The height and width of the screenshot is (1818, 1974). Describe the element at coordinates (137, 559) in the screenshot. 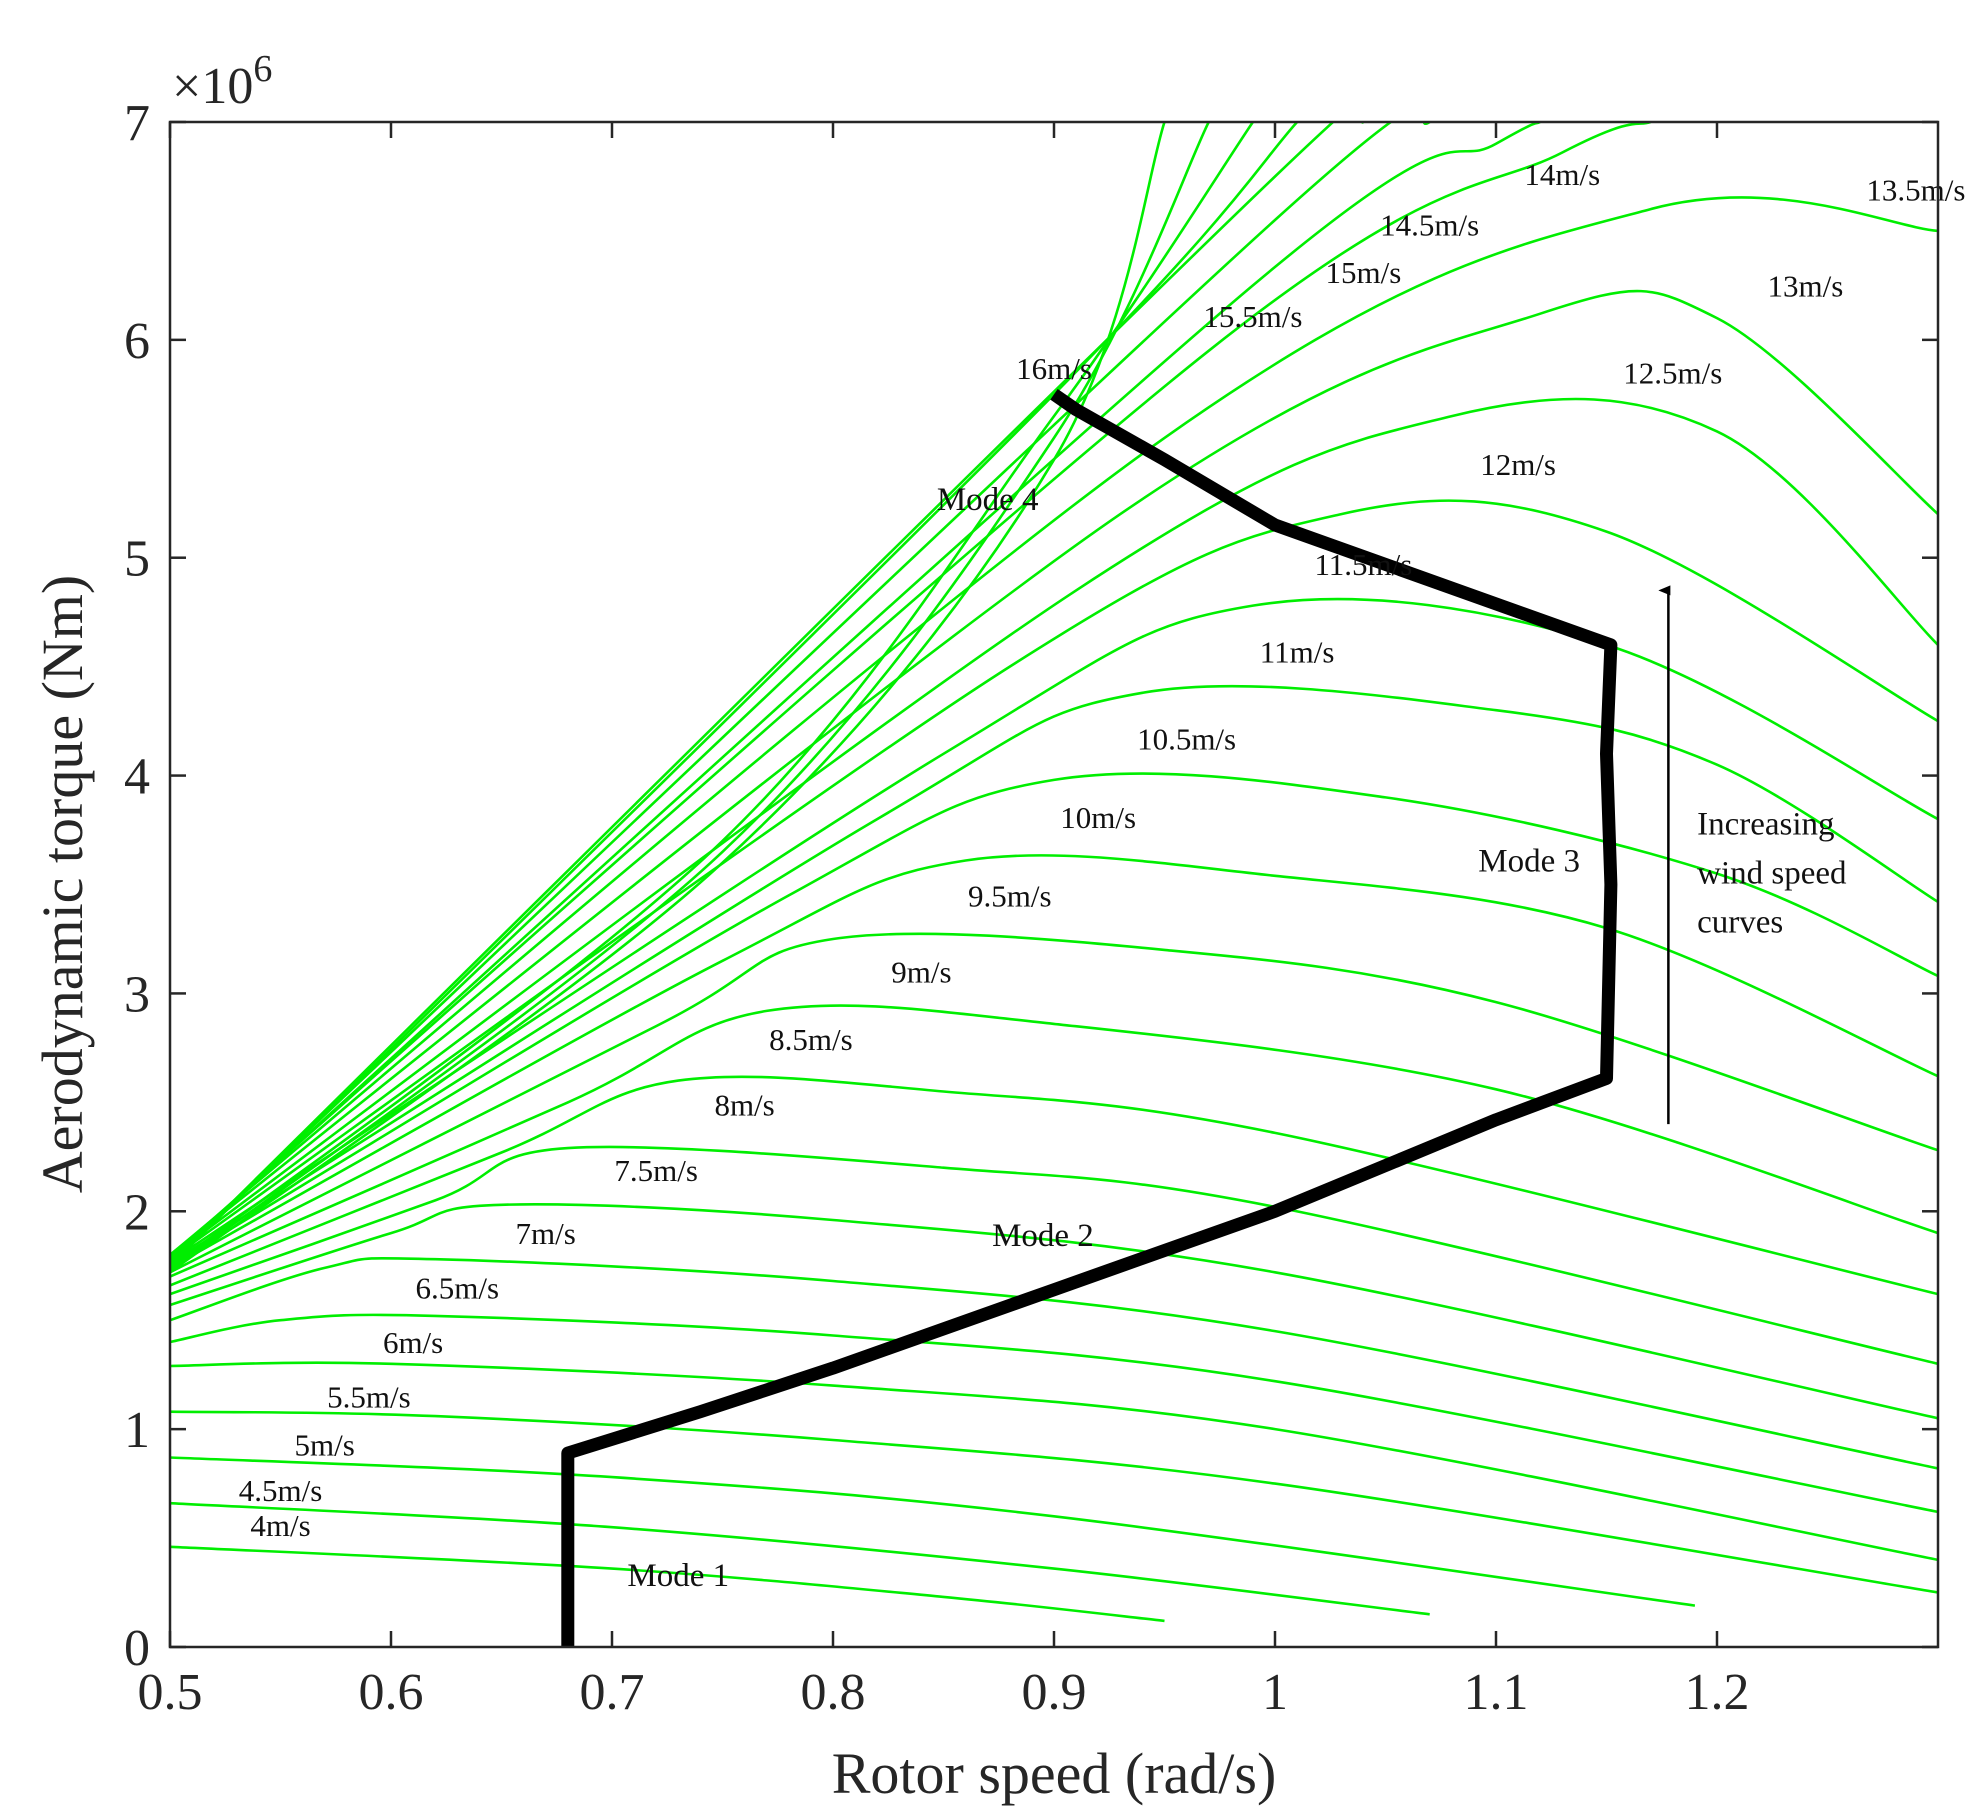

I see `y-tick-label: 5` at that location.